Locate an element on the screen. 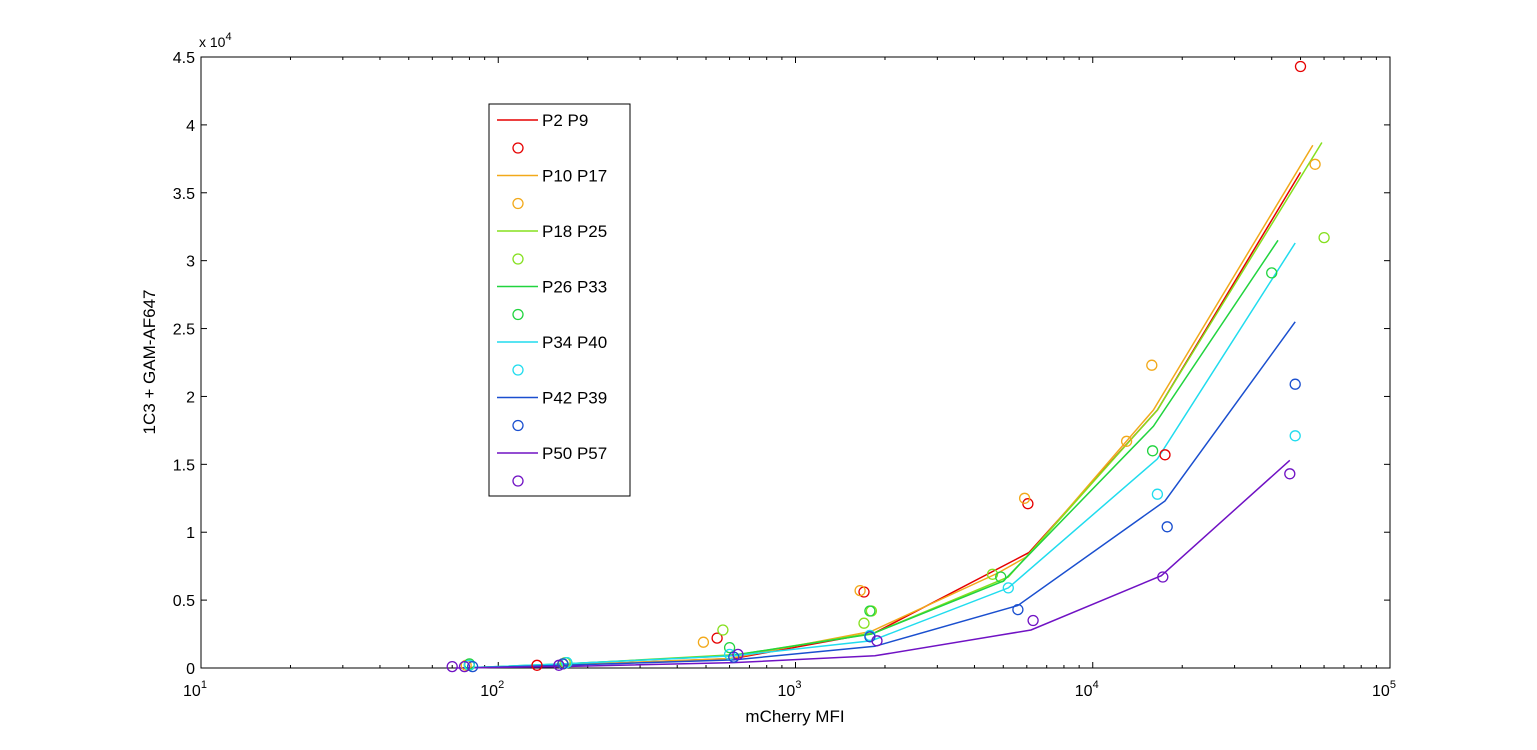 The height and width of the screenshot is (750, 1537). x-axis-label: mCherry MFI is located at coordinates (794, 716).